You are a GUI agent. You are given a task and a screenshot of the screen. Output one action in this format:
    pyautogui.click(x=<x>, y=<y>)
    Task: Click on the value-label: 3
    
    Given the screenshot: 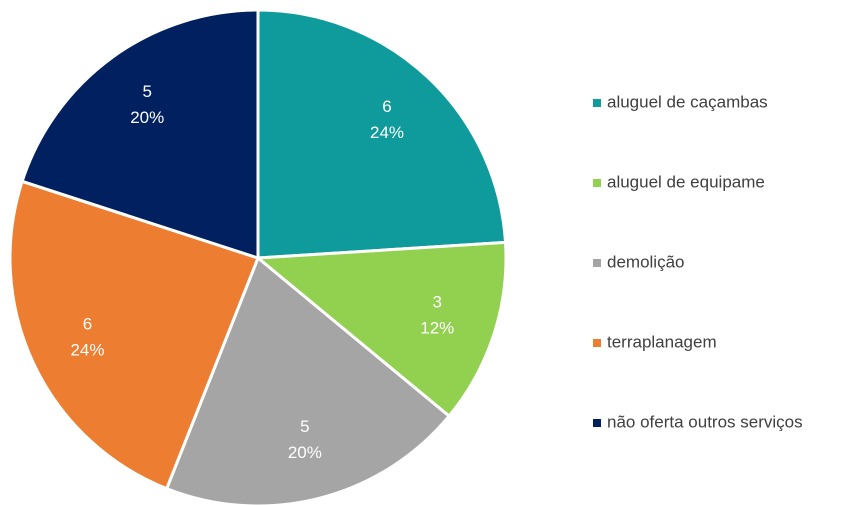 What is the action you would take?
    pyautogui.click(x=437, y=302)
    